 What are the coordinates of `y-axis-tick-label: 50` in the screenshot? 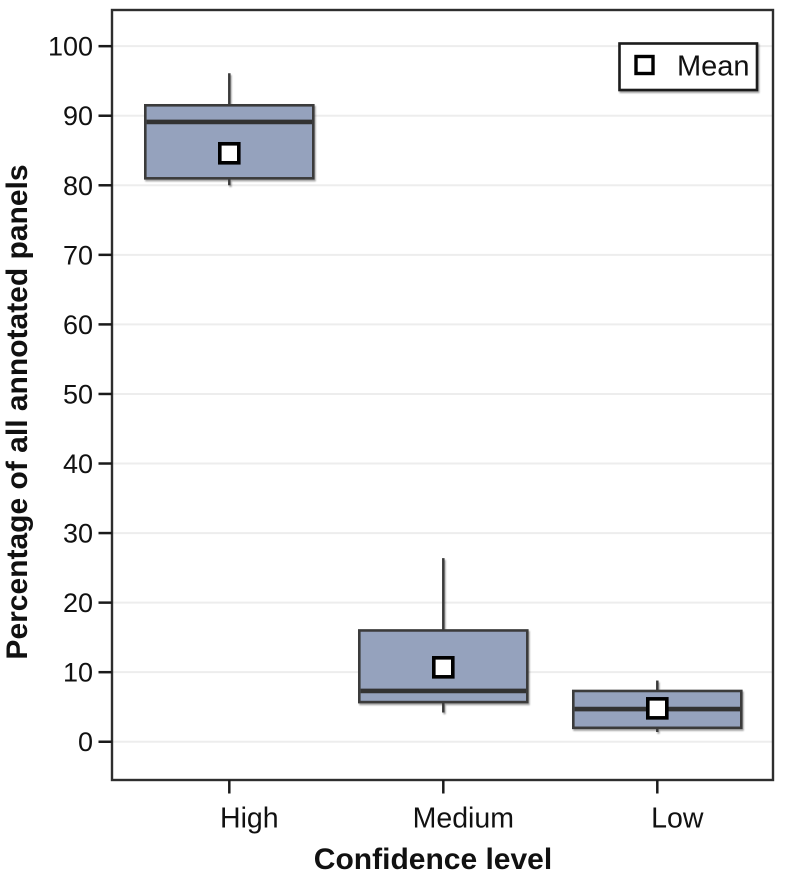 It's located at (78, 394).